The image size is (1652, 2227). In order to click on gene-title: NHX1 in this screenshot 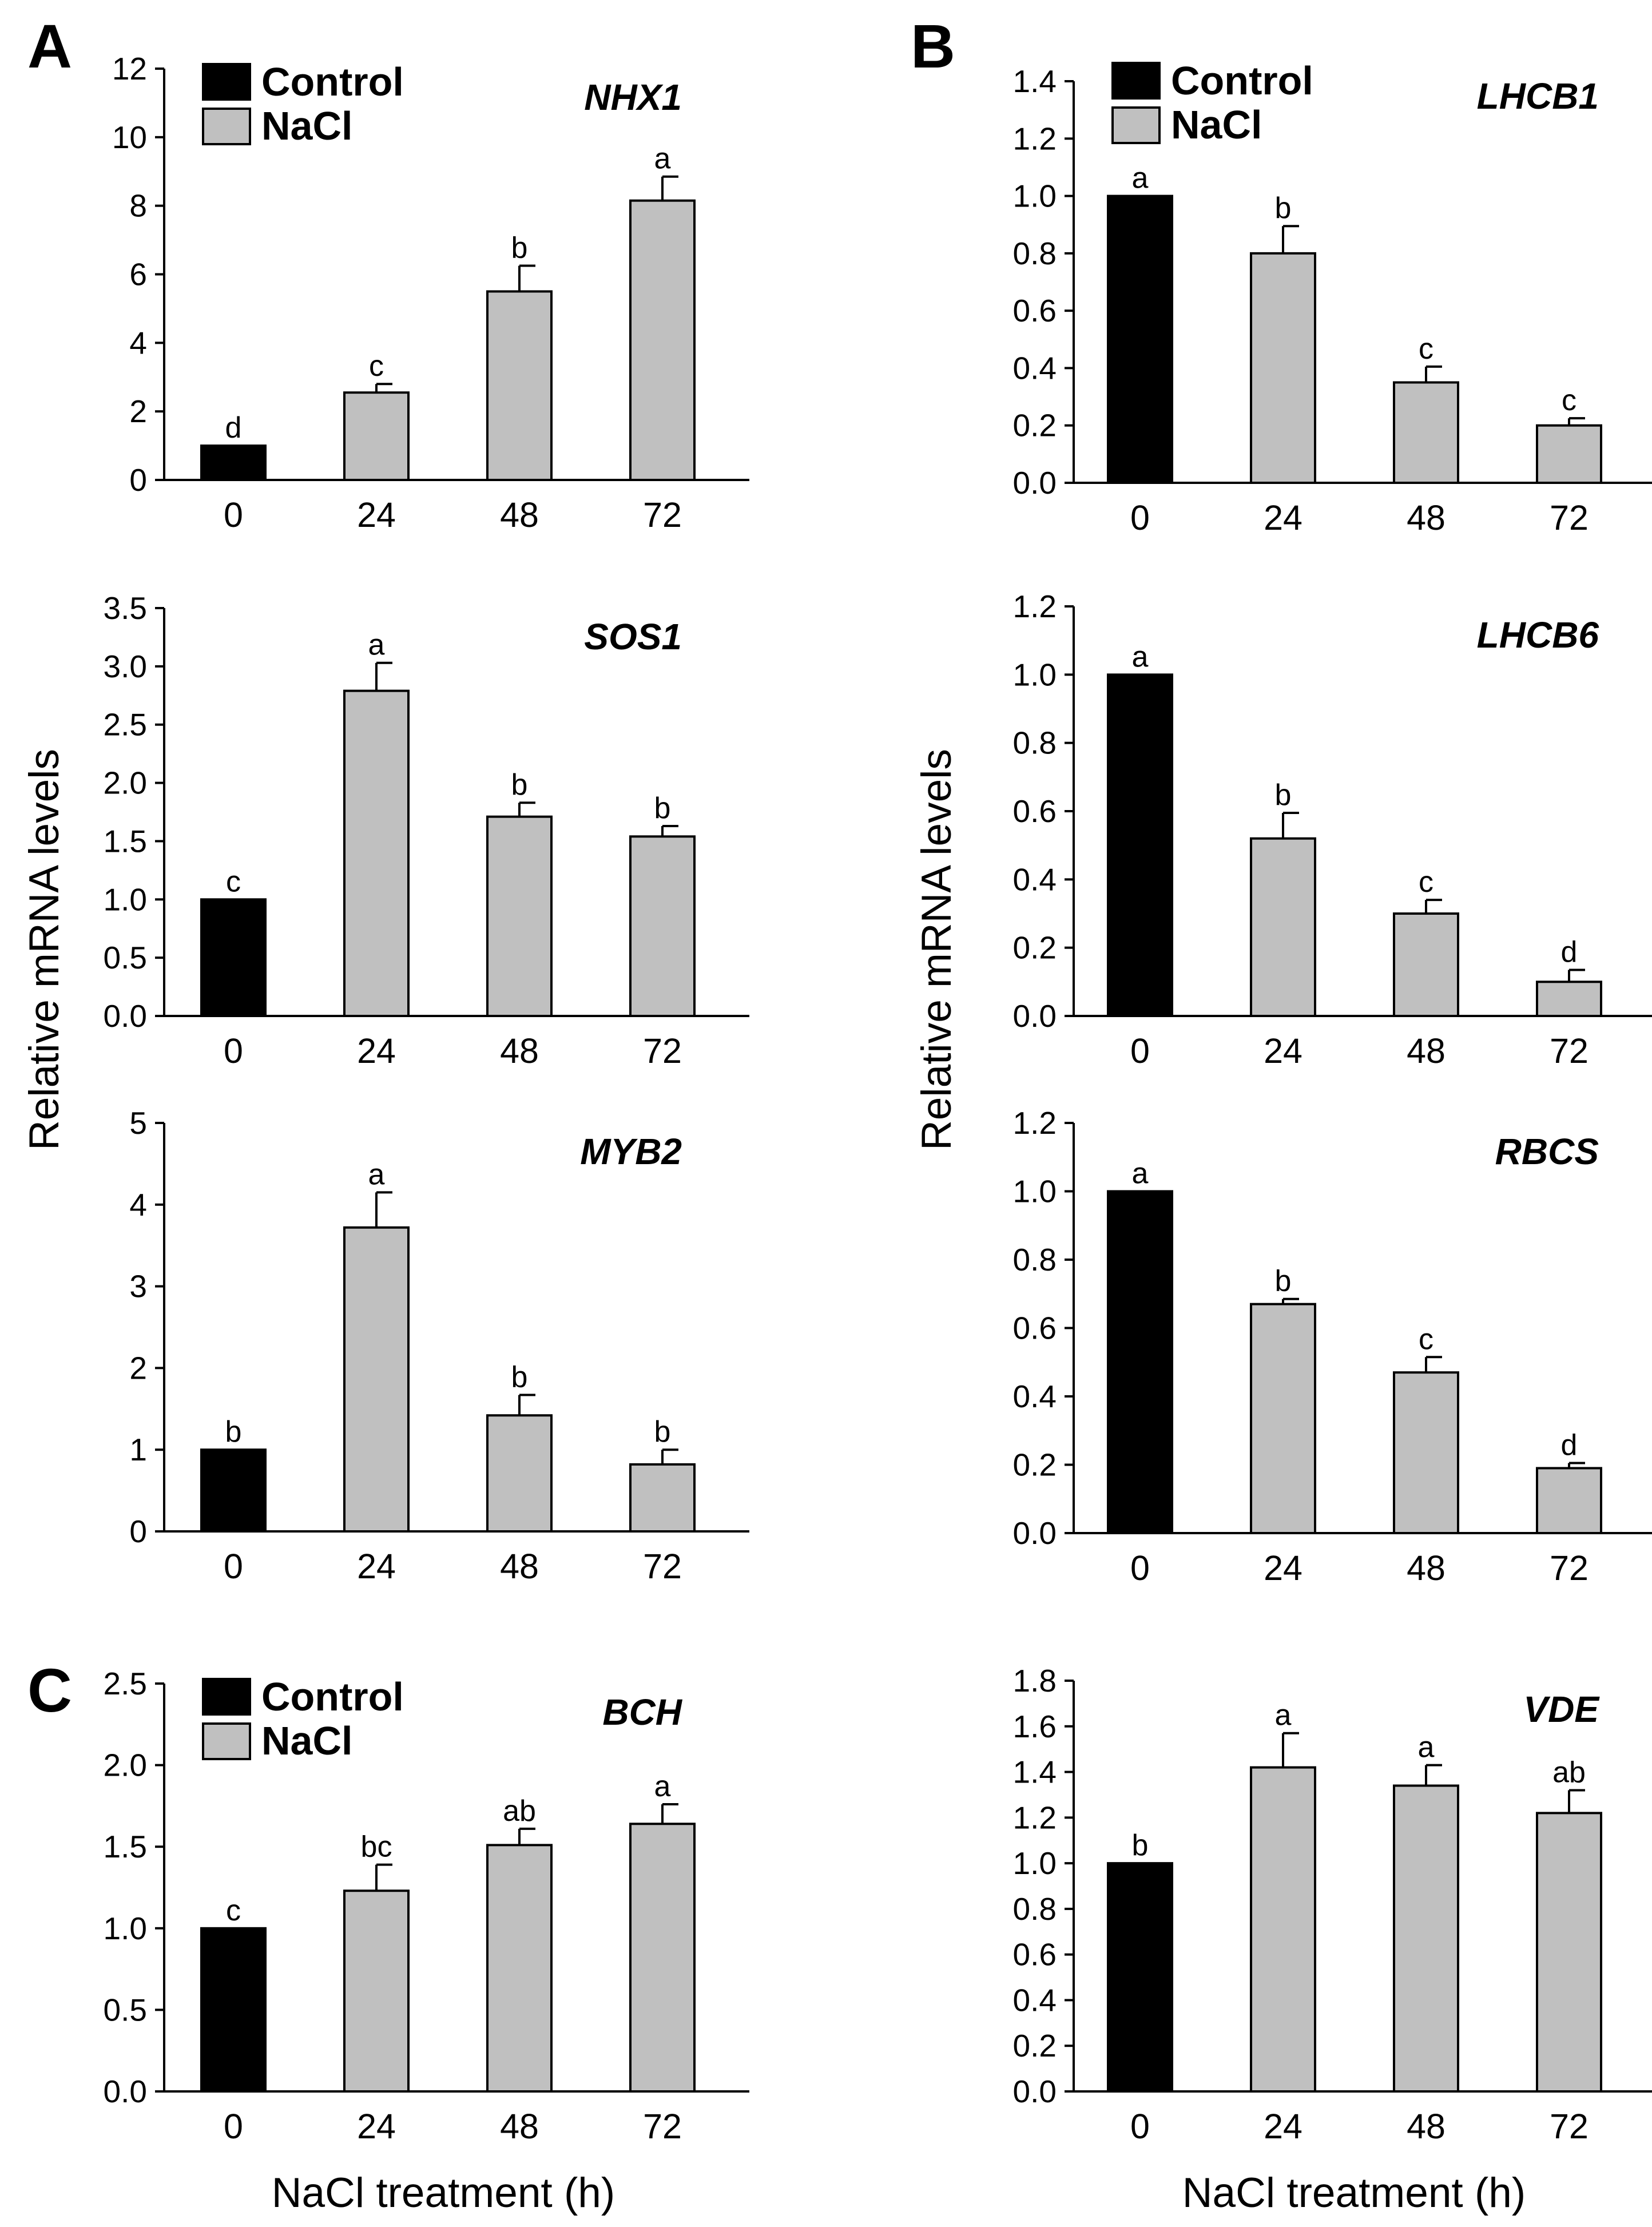, I will do `click(633, 97)`.